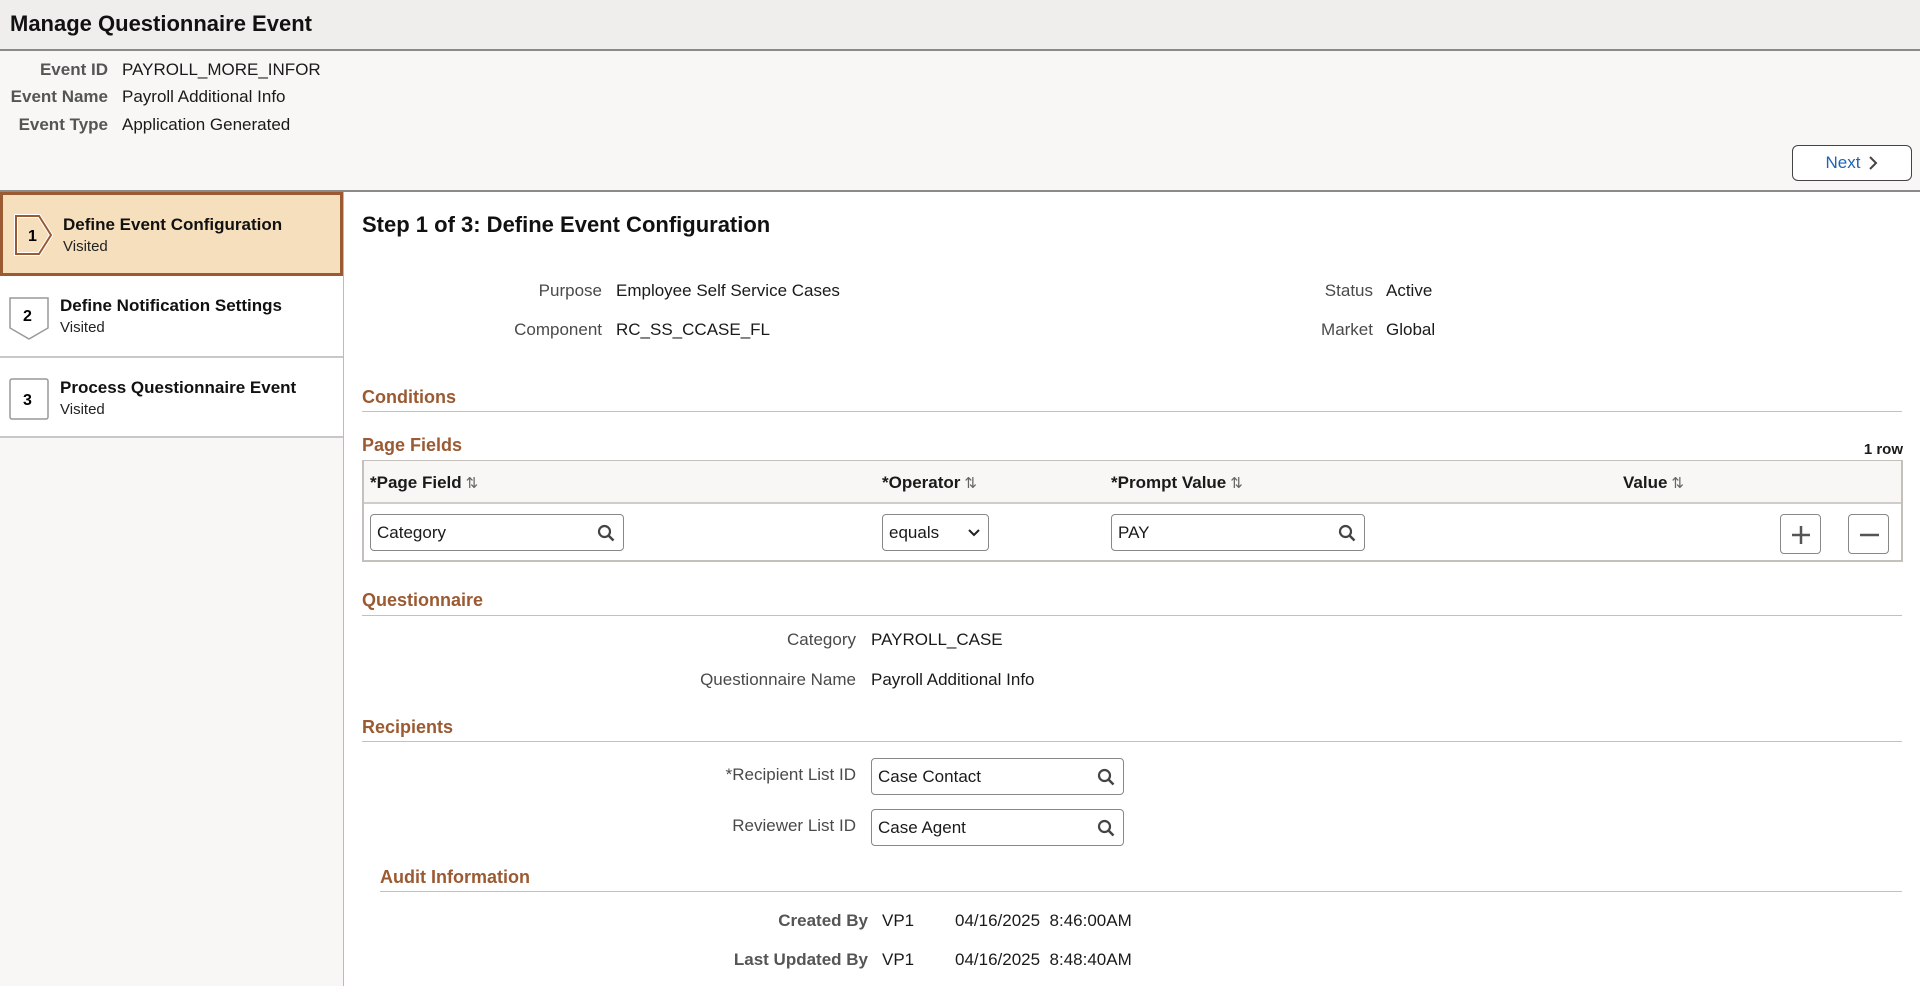 The image size is (1920, 986). I want to click on audit-heading: Audit Information, so click(455, 877).